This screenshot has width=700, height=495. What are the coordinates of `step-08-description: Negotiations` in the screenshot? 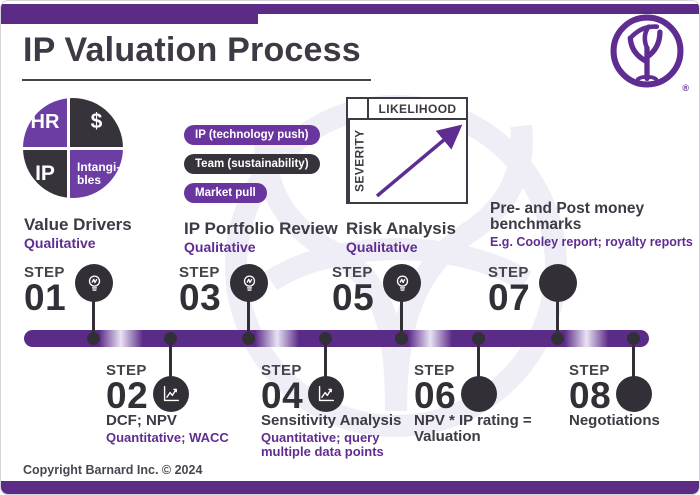 It's located at (614, 421).